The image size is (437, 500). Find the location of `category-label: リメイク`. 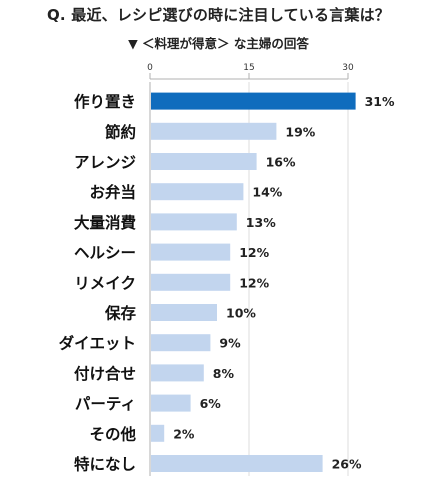

category-label: リメイク is located at coordinates (105, 283).